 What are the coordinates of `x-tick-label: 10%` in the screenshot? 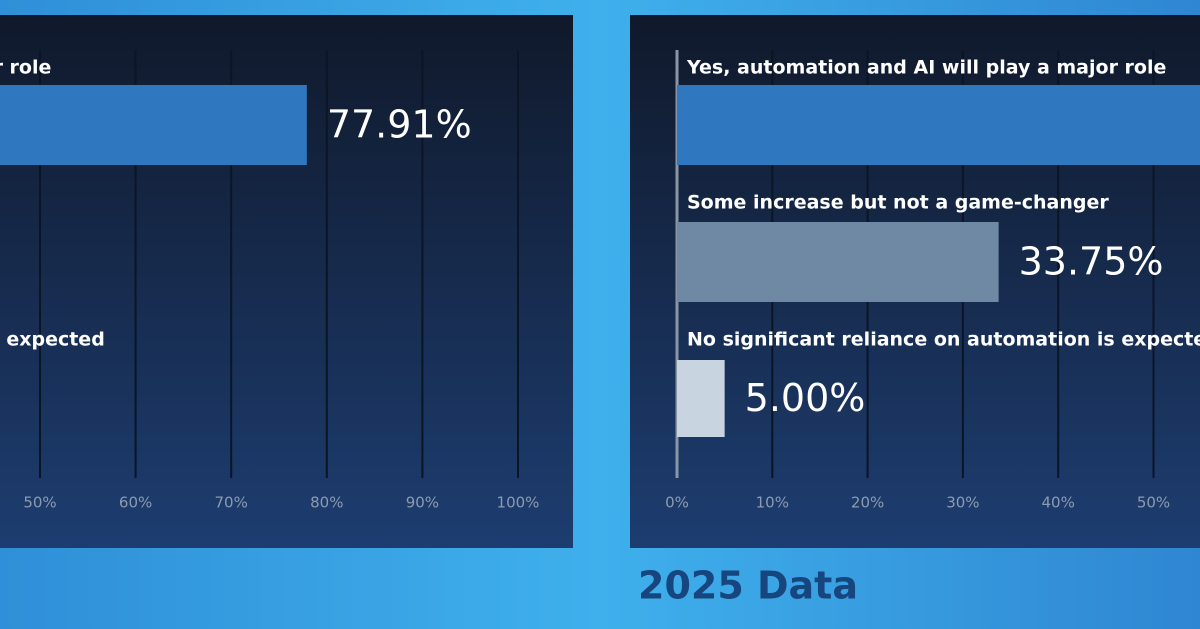 It's located at (772, 503).